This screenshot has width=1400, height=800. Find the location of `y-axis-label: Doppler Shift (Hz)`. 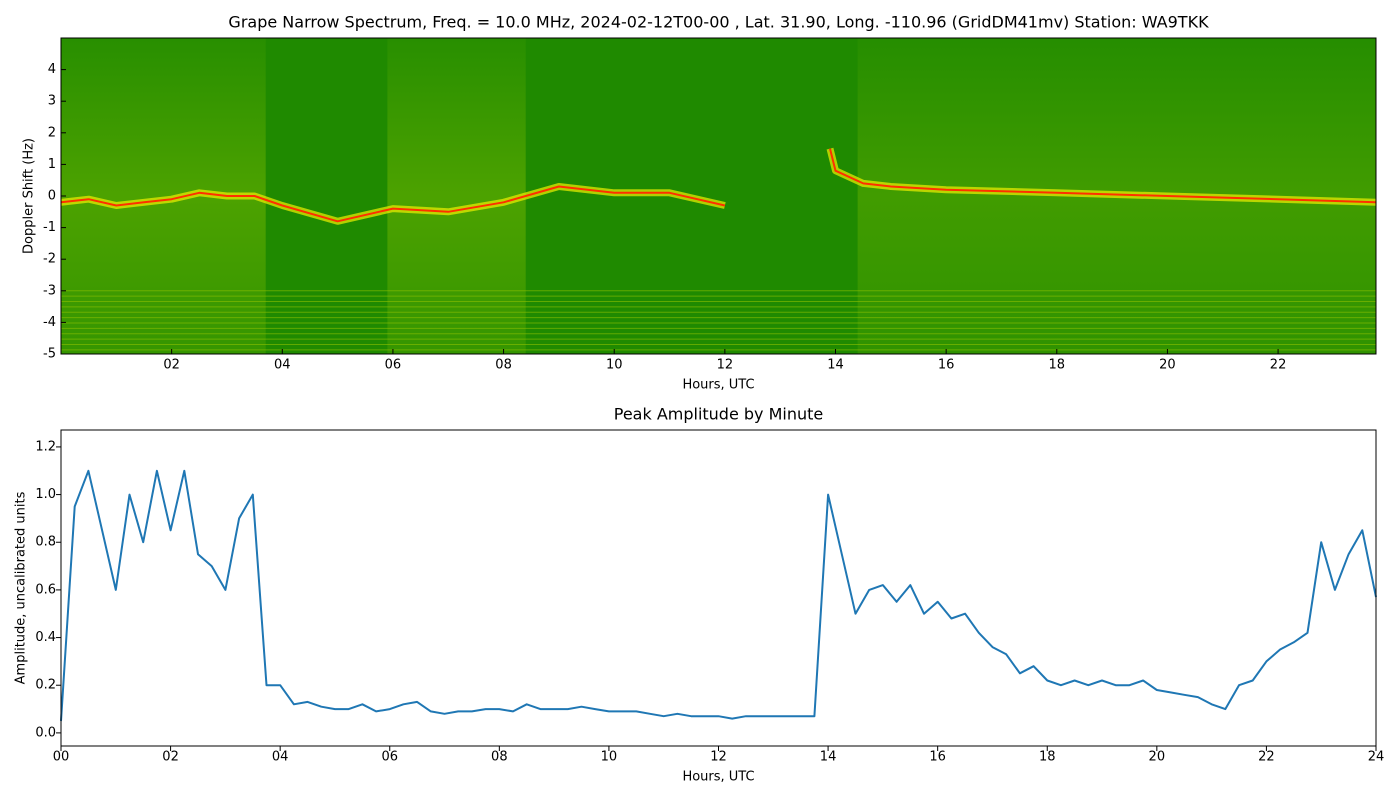

y-axis-label: Doppler Shift (Hz) is located at coordinates (29, 196).